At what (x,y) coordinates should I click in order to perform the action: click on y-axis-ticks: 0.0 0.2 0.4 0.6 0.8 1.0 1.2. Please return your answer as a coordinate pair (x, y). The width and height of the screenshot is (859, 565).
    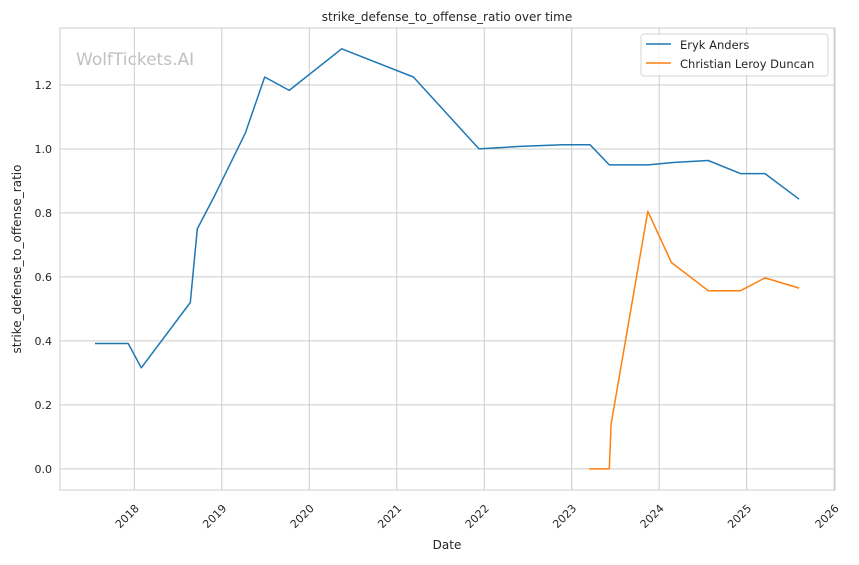
    Looking at the image, I should click on (44, 277).